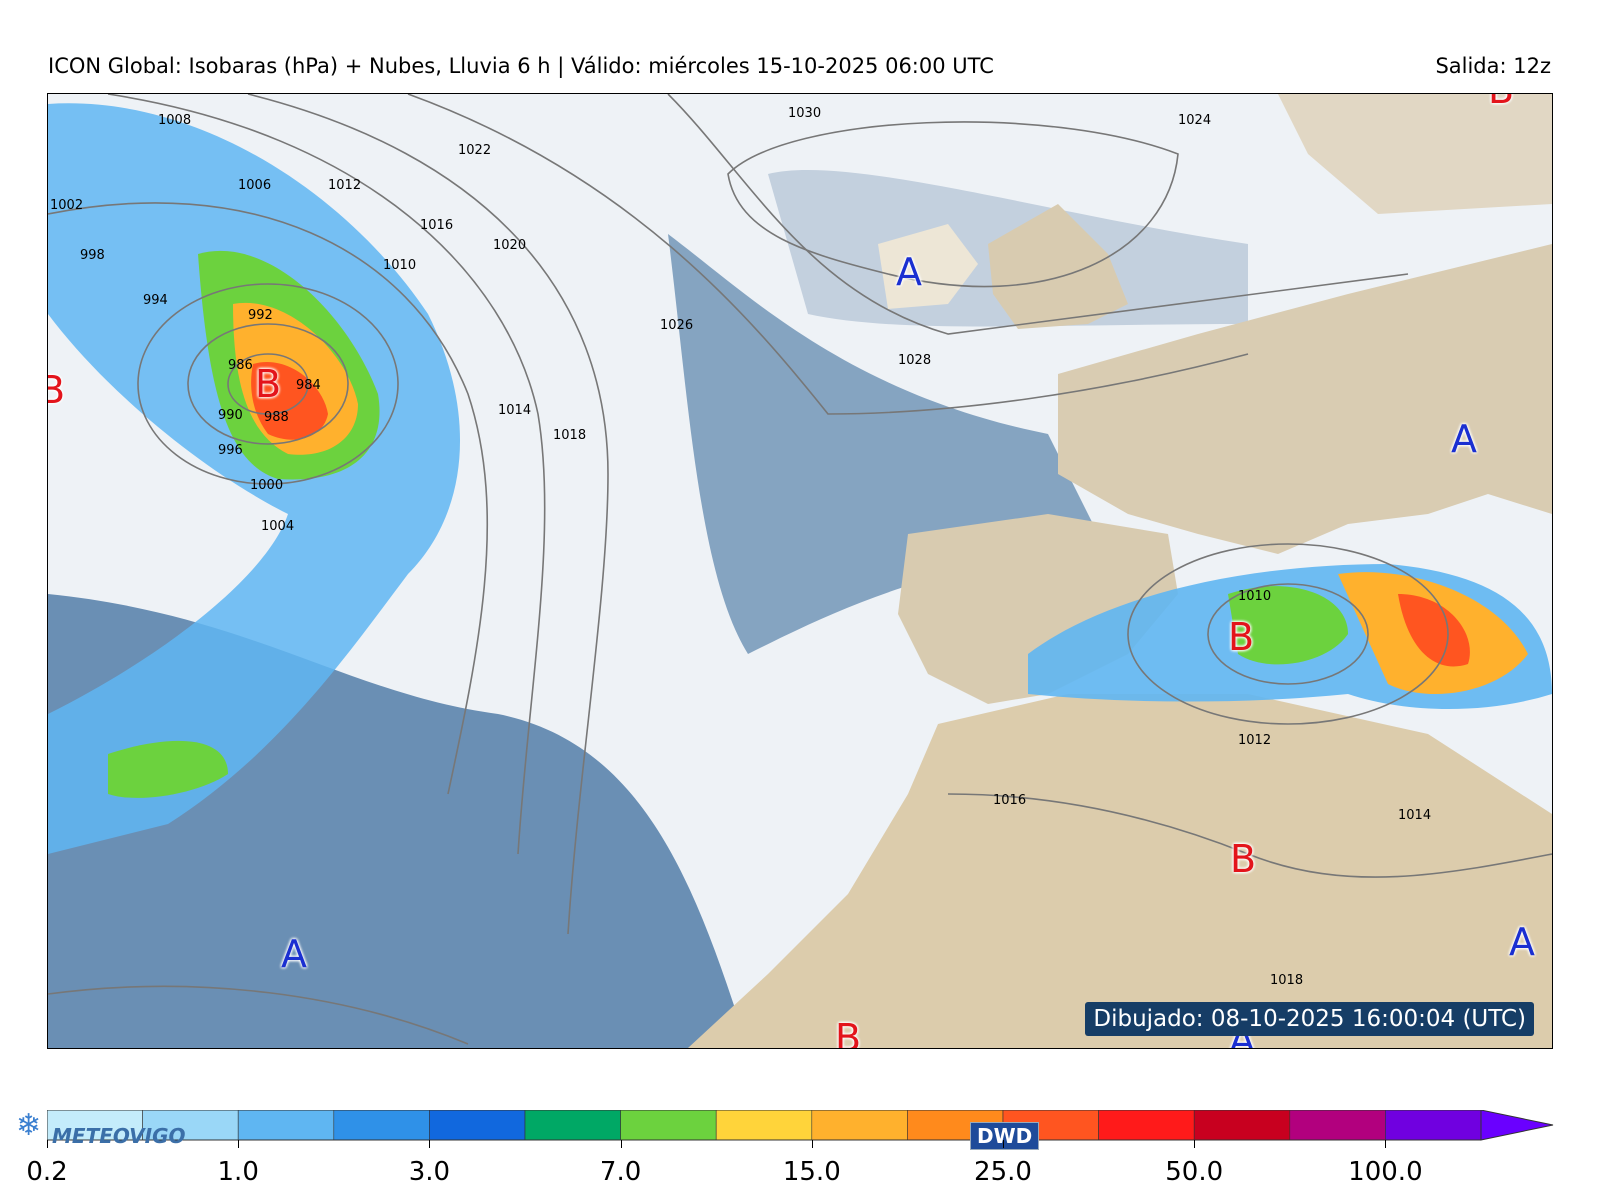 The height and width of the screenshot is (1200, 1600). I want to click on isobar-label: 1024, so click(1194, 120).